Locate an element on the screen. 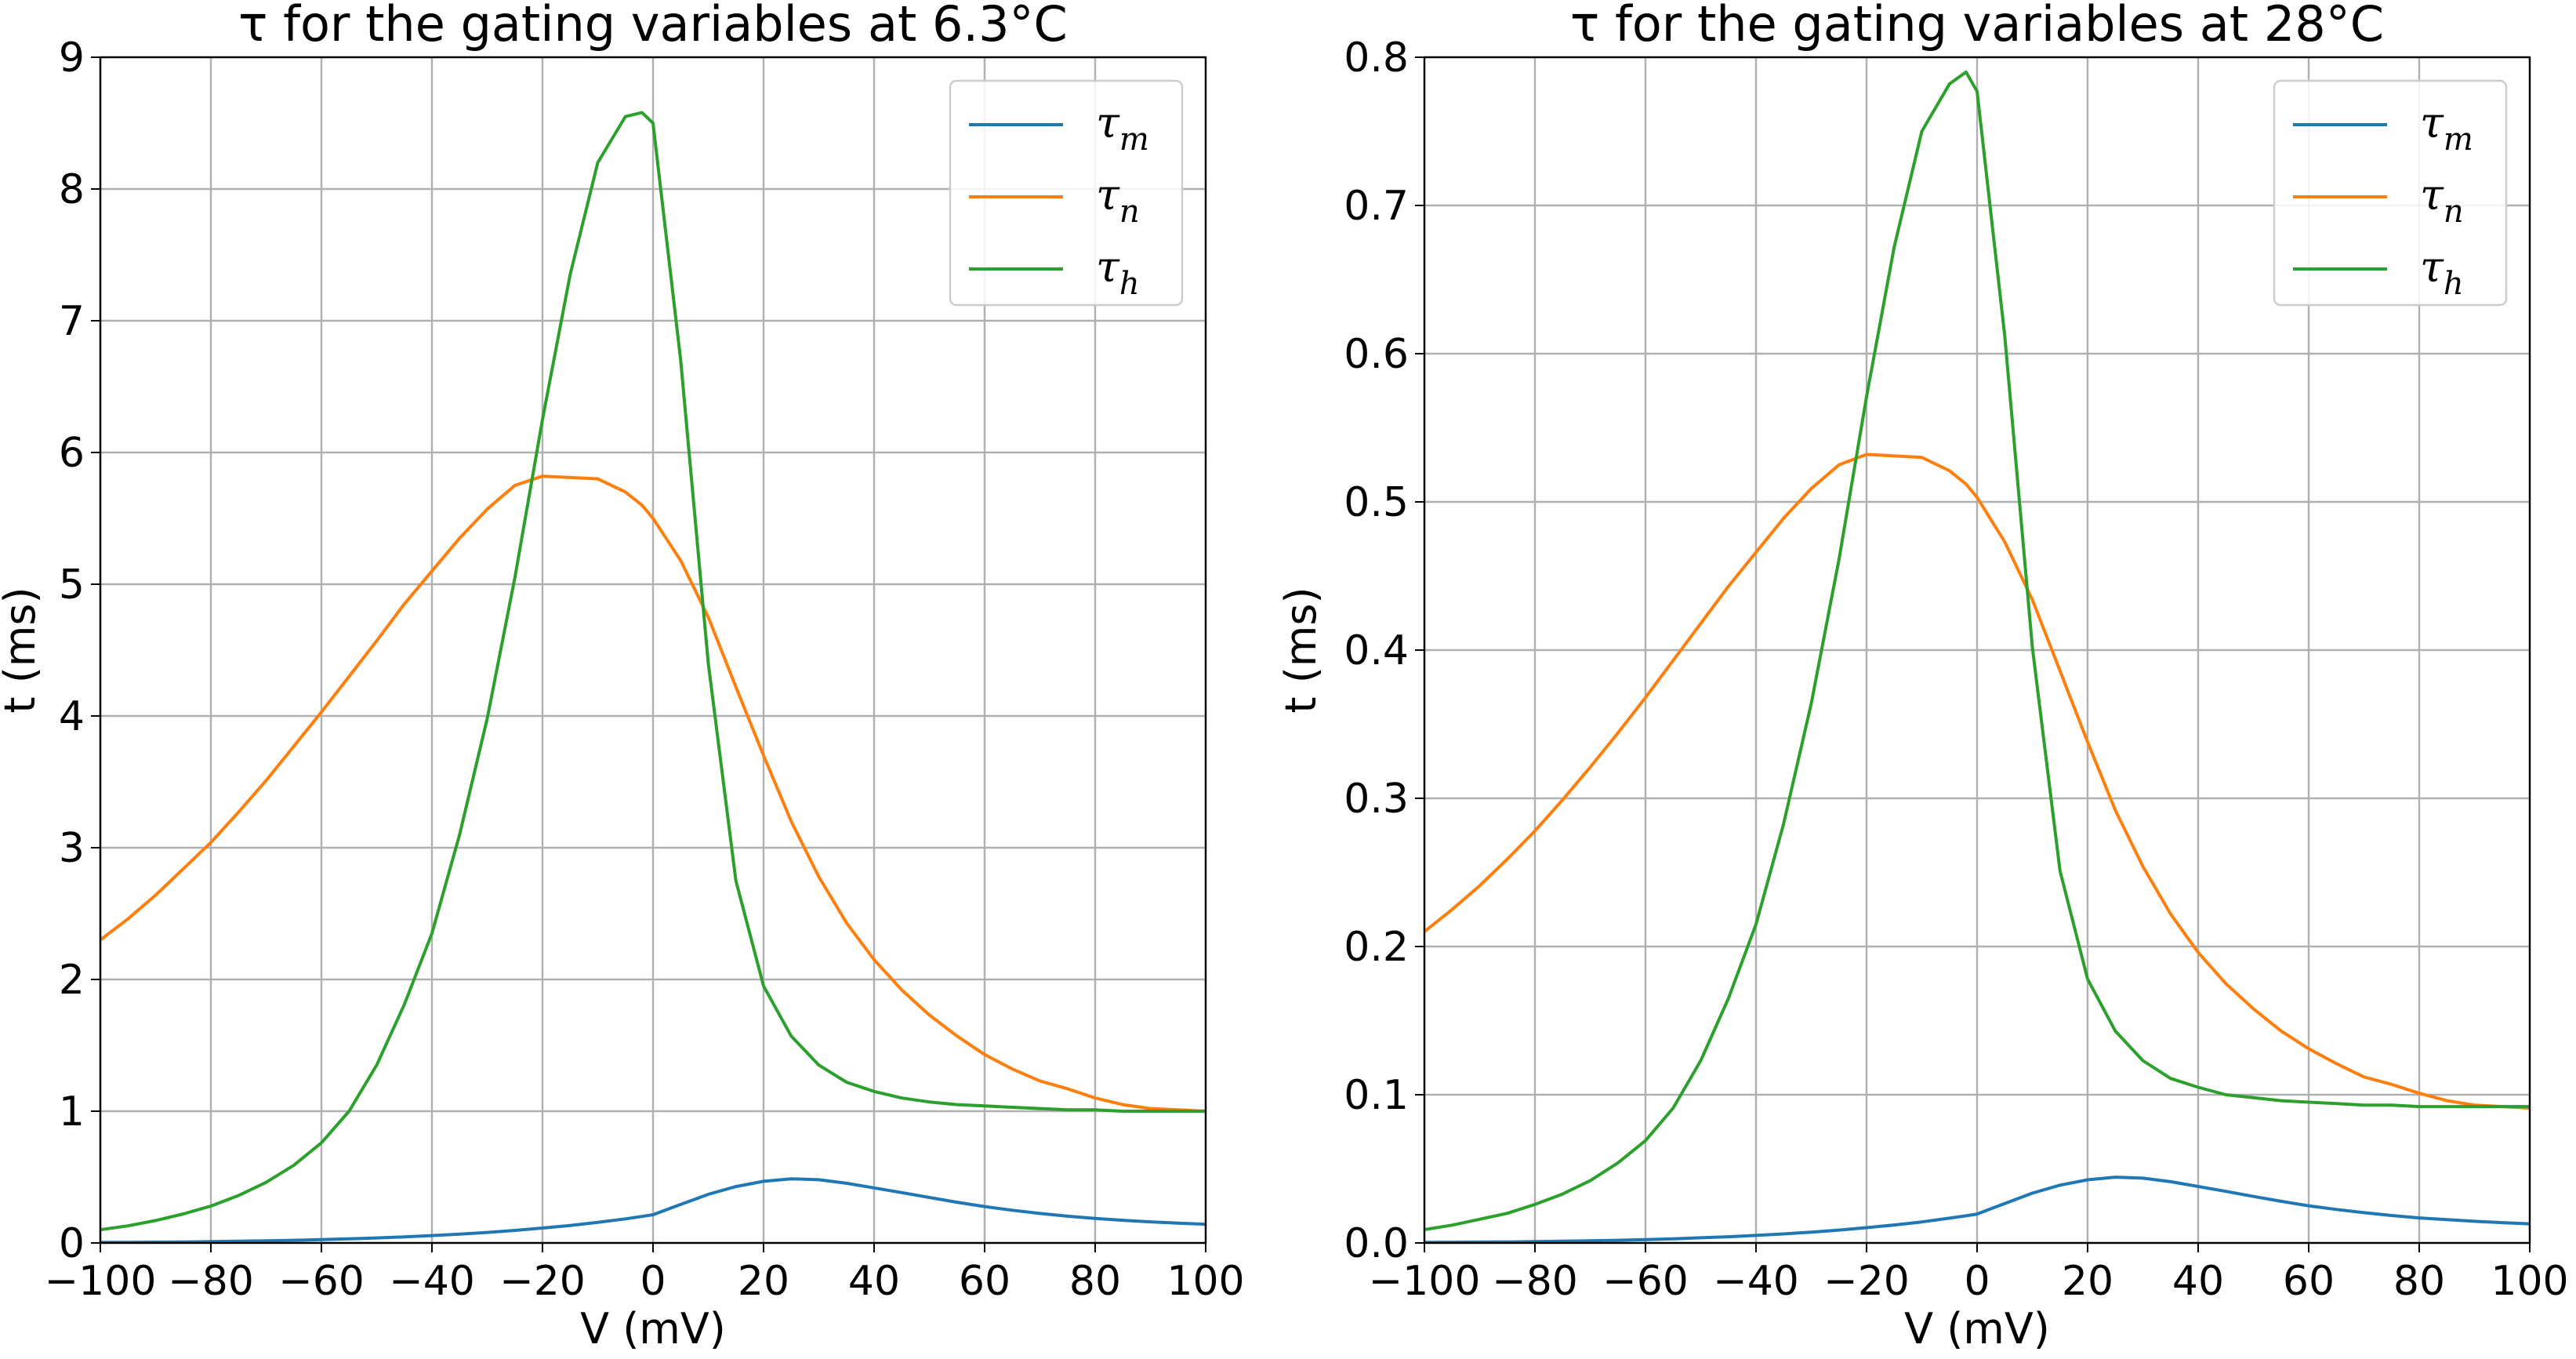 The width and height of the screenshot is (2576, 1359). y-tick-label: 0.2 is located at coordinates (1376, 947).